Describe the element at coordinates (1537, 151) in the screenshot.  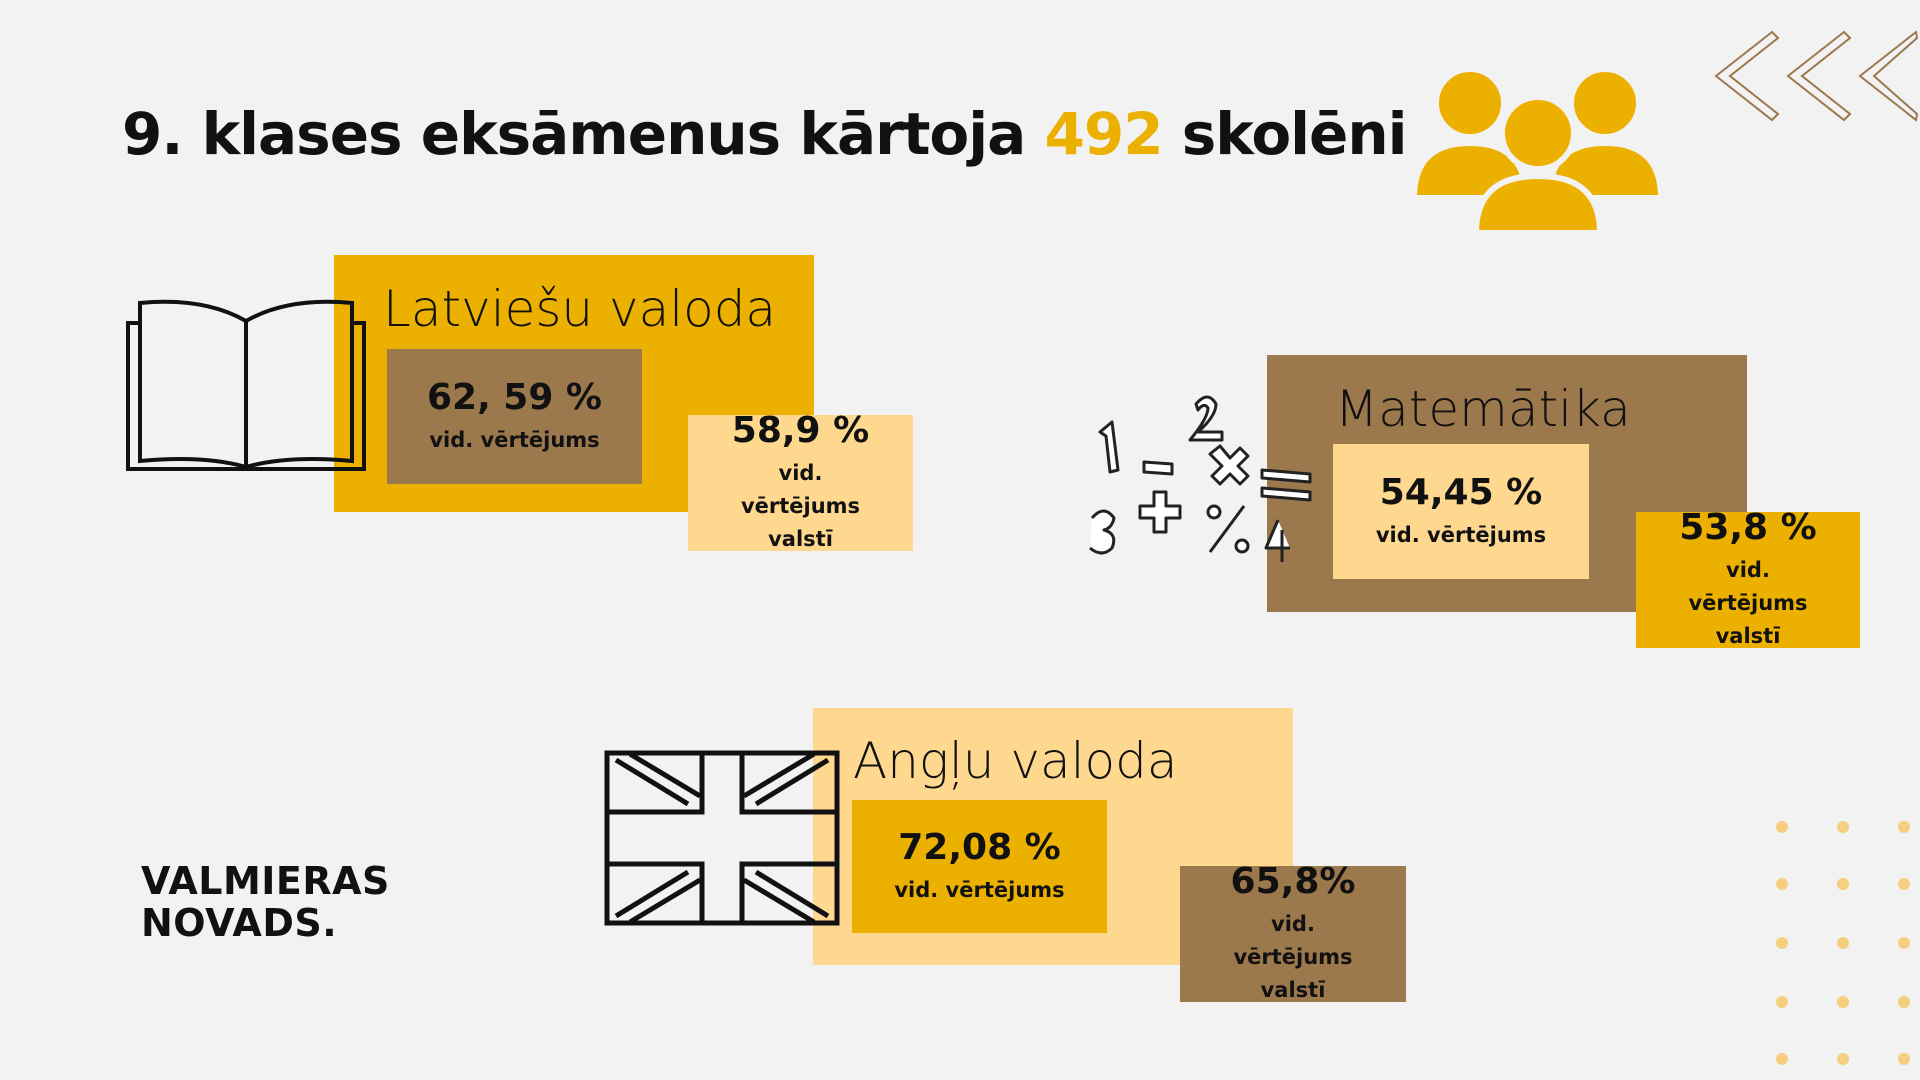
I see `people-icon` at that location.